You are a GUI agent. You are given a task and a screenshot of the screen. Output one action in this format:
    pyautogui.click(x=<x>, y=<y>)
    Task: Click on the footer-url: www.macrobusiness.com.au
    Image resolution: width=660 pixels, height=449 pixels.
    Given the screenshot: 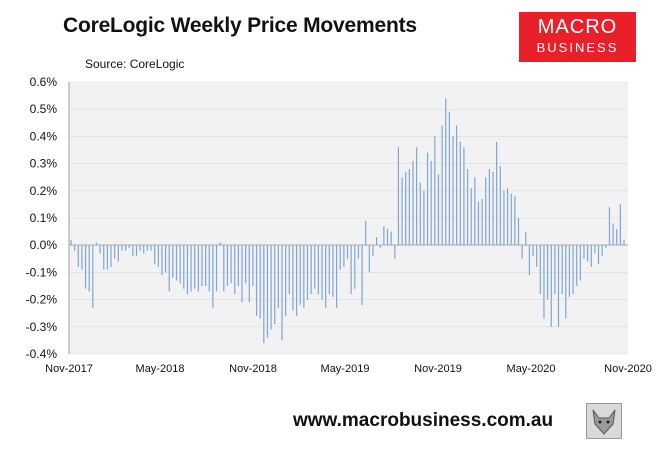 What is the action you would take?
    pyautogui.click(x=423, y=420)
    